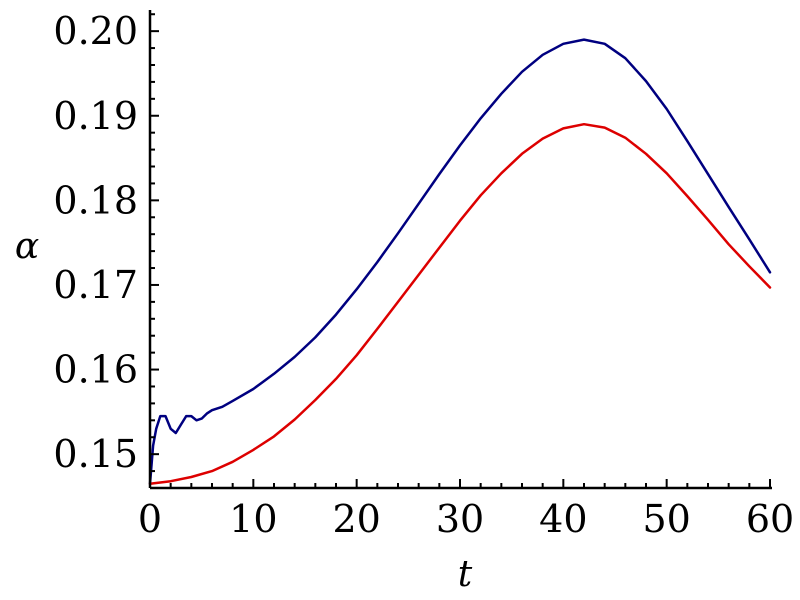 This screenshot has width=800, height=600. What do you see at coordinates (563, 519) in the screenshot?
I see `x-tick-label: 40` at bounding box center [563, 519].